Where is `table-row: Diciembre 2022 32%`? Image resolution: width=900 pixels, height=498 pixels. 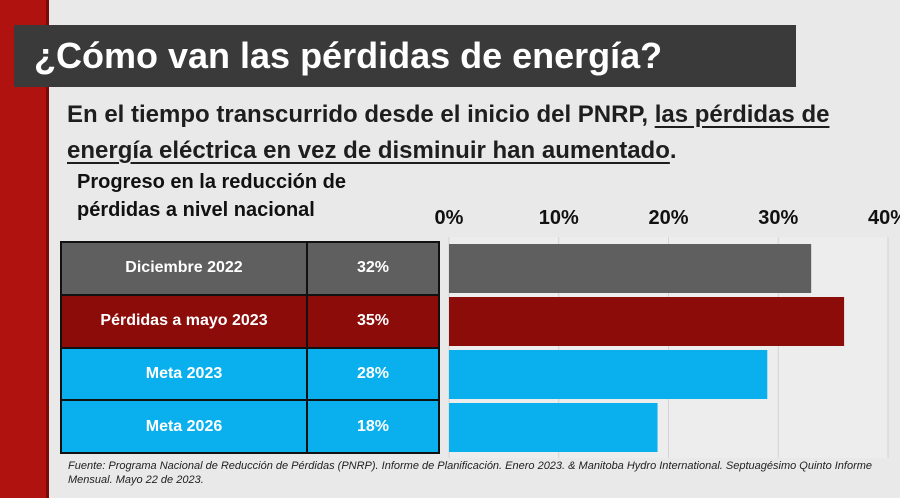 table-row: Diciembre 2022 32% is located at coordinates (250, 268).